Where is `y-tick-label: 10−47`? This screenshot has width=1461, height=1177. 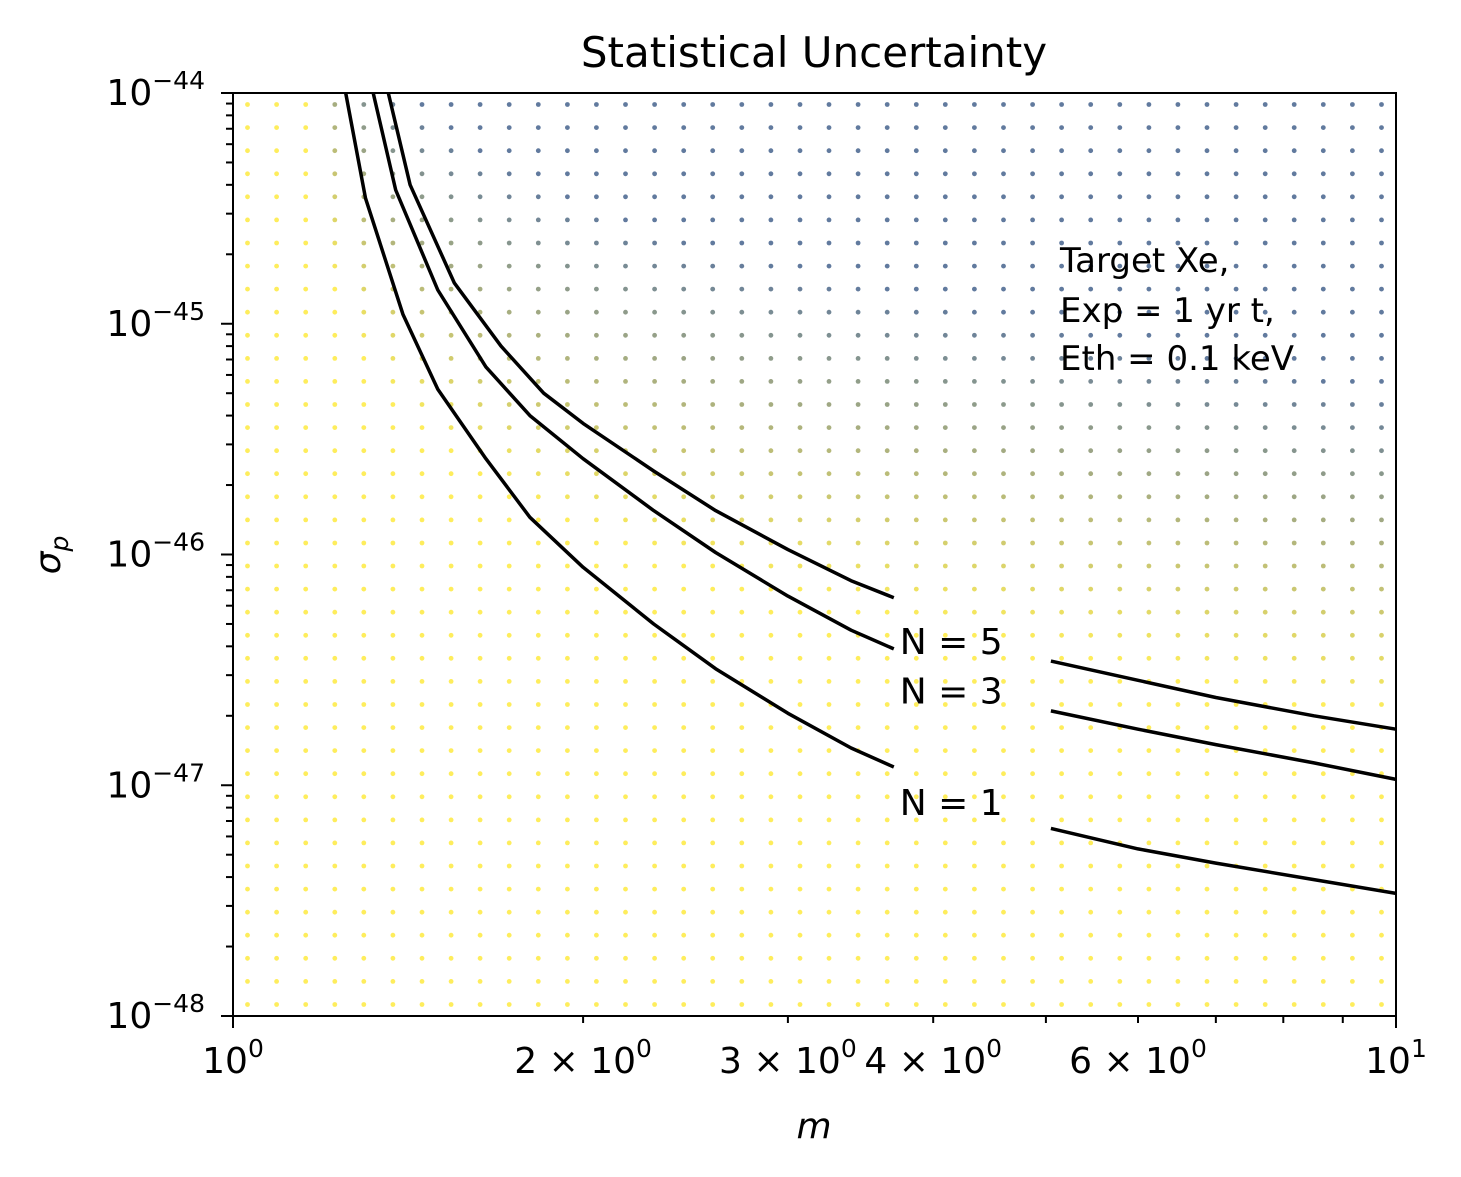 y-tick-label: 10−47 is located at coordinates (155, 782).